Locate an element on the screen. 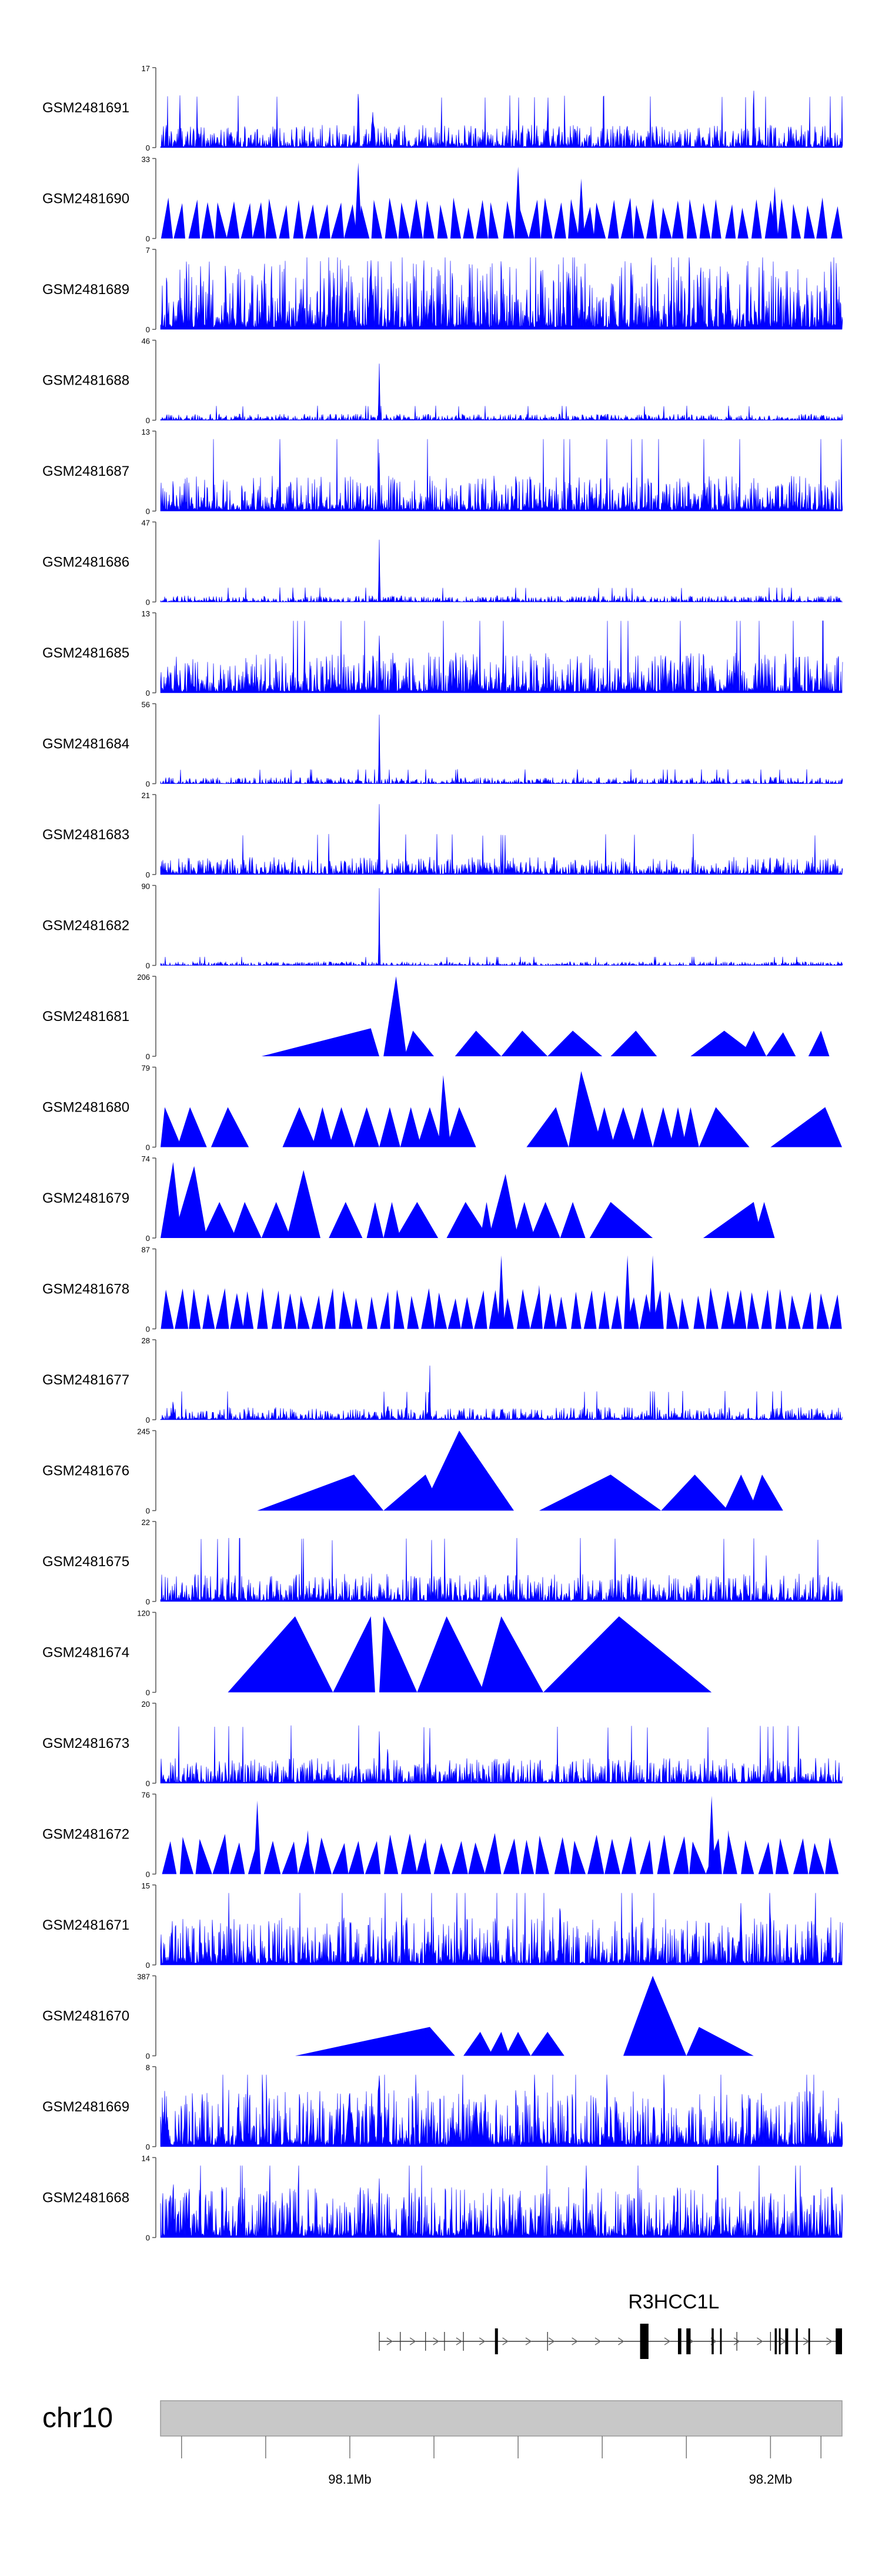 The width and height of the screenshot is (882, 2576). y-max-label: 7 is located at coordinates (148, 250).